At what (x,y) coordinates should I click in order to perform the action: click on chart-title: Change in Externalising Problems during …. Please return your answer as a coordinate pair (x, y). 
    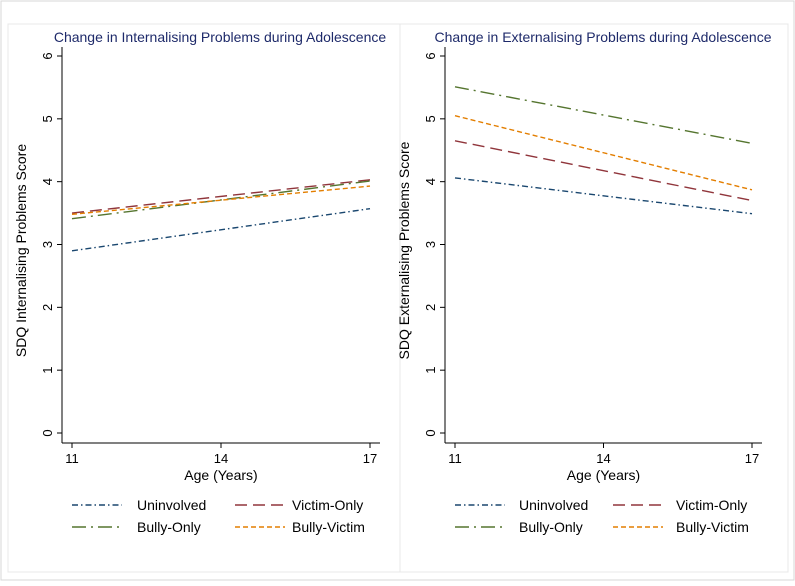
    Looking at the image, I should click on (603, 37).